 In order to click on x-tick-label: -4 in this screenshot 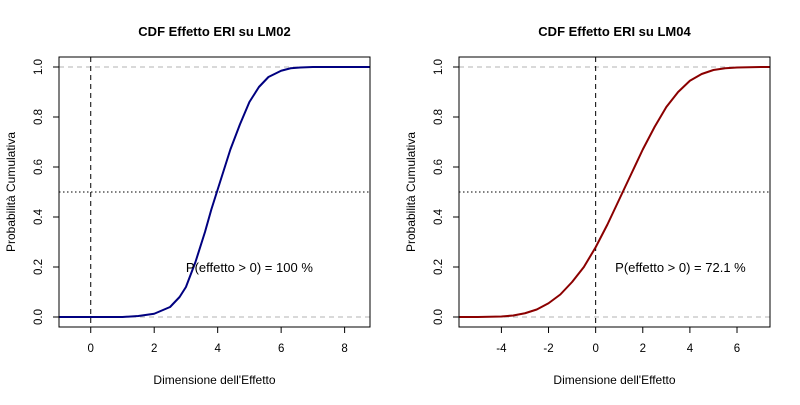, I will do `click(501, 349)`.